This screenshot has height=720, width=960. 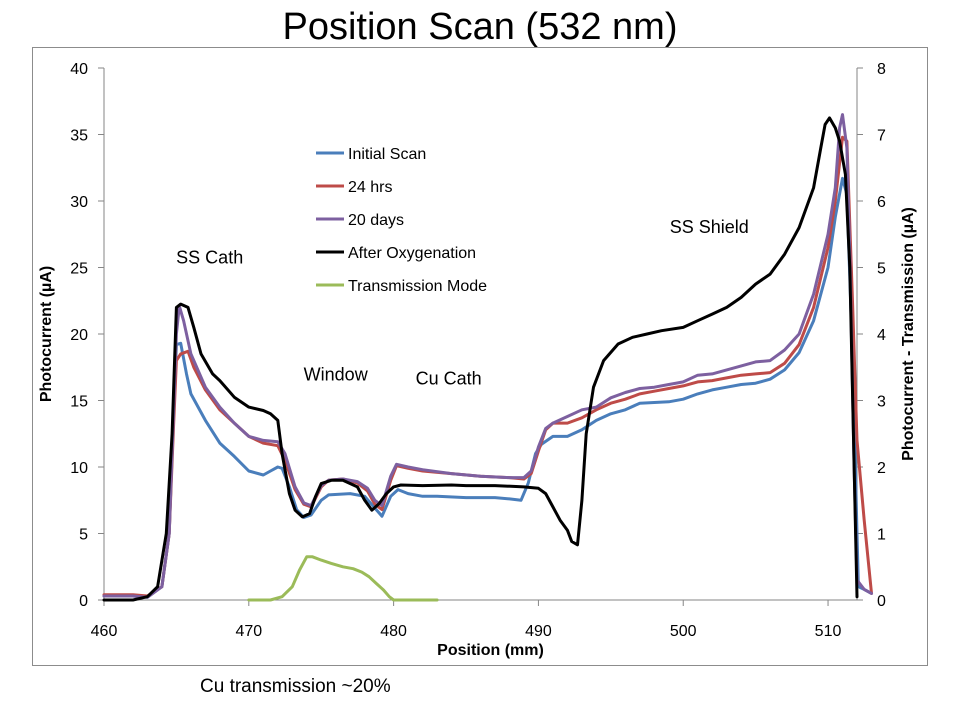 I want to click on x-tick-label: 500, so click(x=683, y=631).